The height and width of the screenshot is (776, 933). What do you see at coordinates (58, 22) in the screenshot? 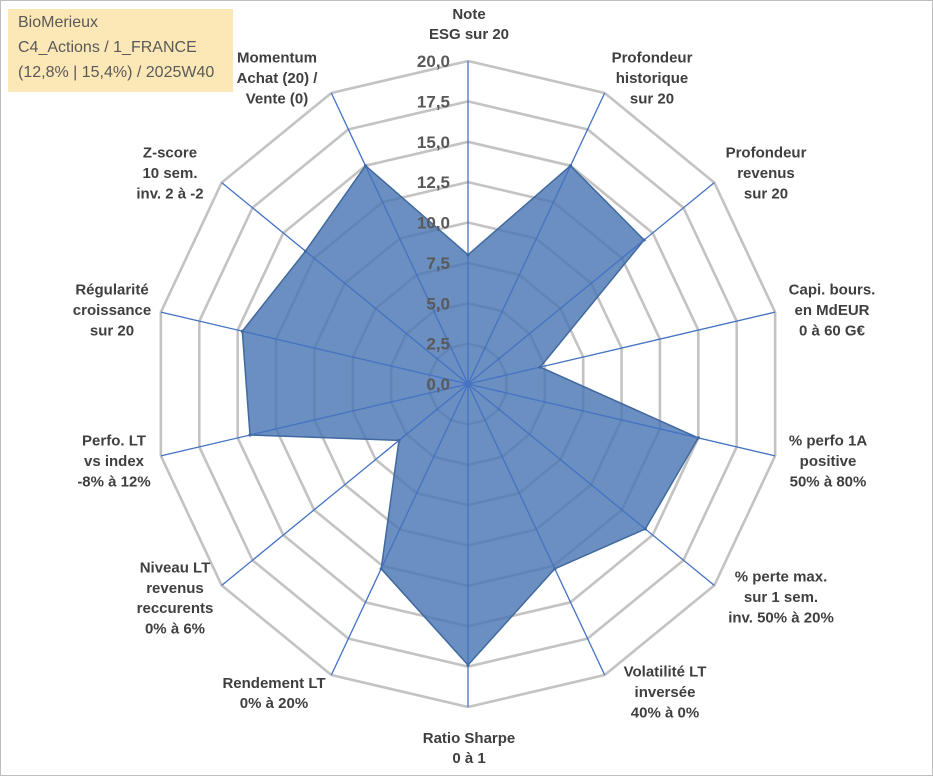
I see `info-company: BioMerieux` at bounding box center [58, 22].